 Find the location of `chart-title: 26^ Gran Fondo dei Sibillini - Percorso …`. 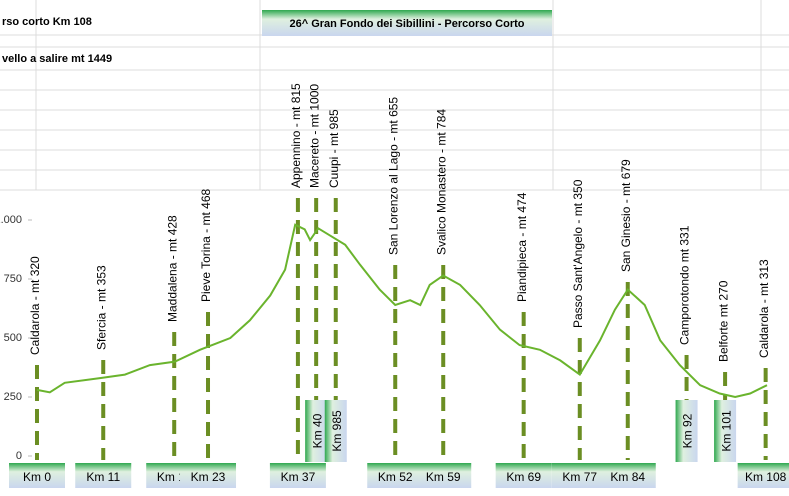

chart-title: 26^ Gran Fondo dei Sibillini - Percorso … is located at coordinates (406, 24).